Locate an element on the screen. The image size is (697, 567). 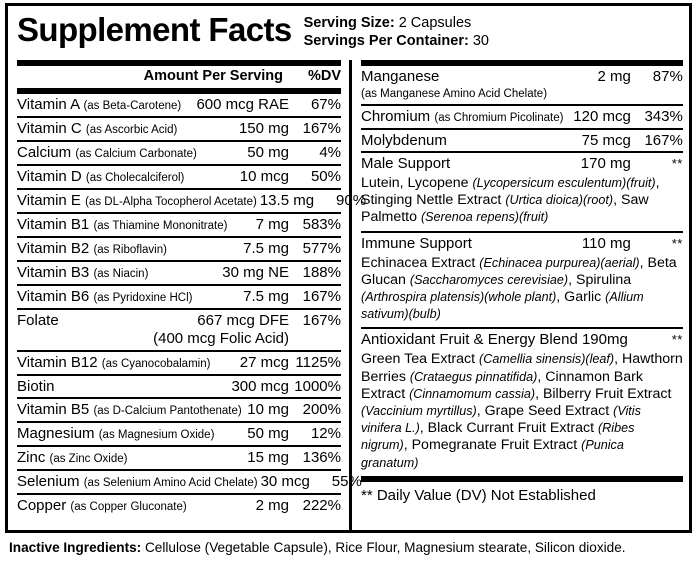
nutrient-name: Vitamin A (as Beta-Carotene) is located at coordinates (105, 105).